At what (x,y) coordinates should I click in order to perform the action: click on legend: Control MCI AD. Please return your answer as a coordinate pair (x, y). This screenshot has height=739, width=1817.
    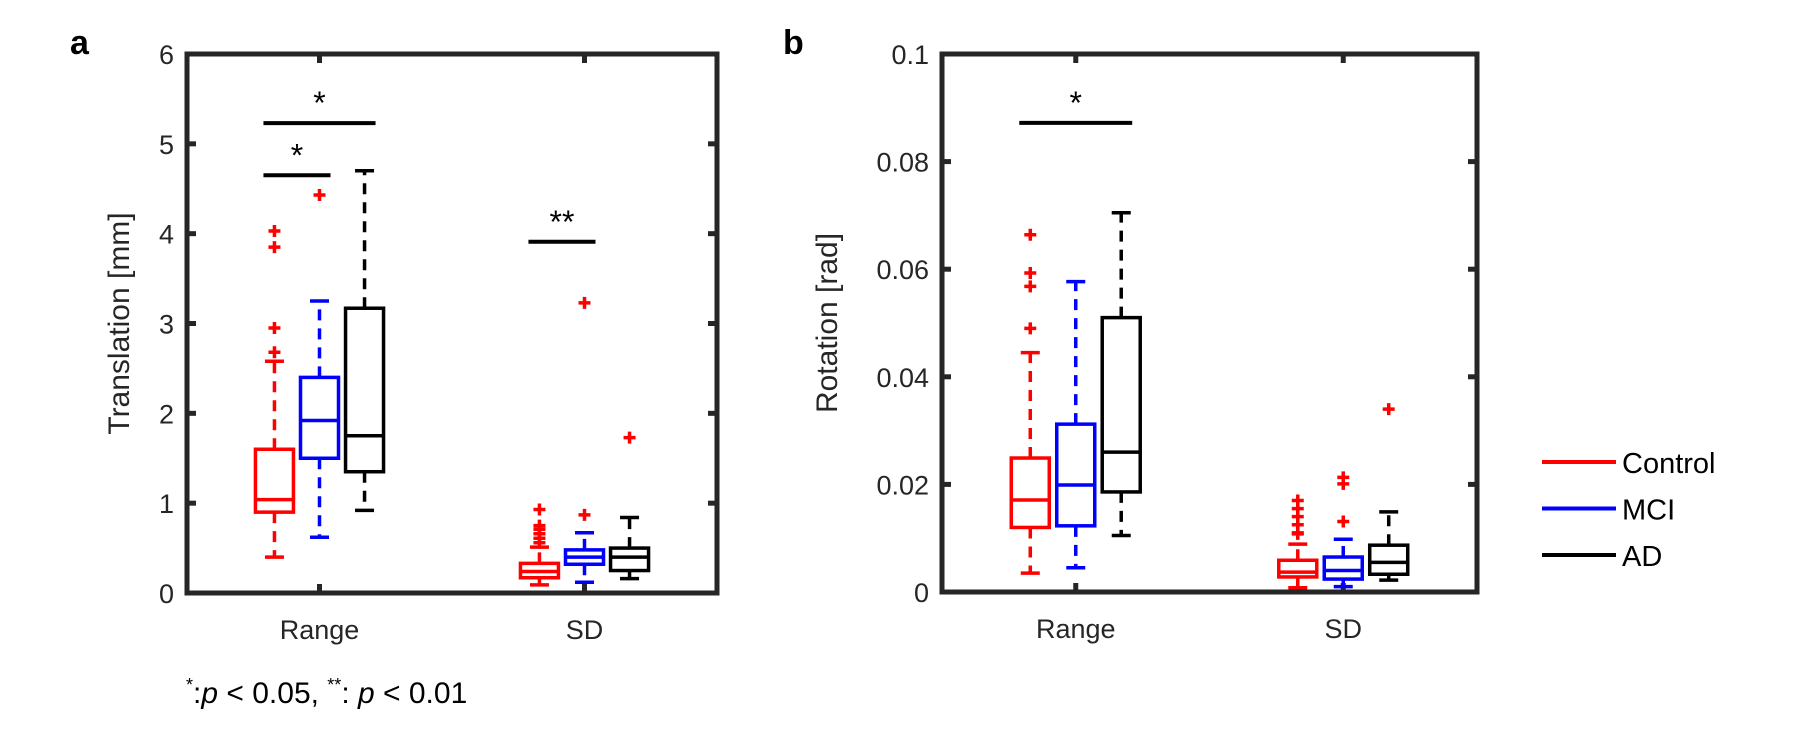
    Looking at the image, I should click on (1629, 510).